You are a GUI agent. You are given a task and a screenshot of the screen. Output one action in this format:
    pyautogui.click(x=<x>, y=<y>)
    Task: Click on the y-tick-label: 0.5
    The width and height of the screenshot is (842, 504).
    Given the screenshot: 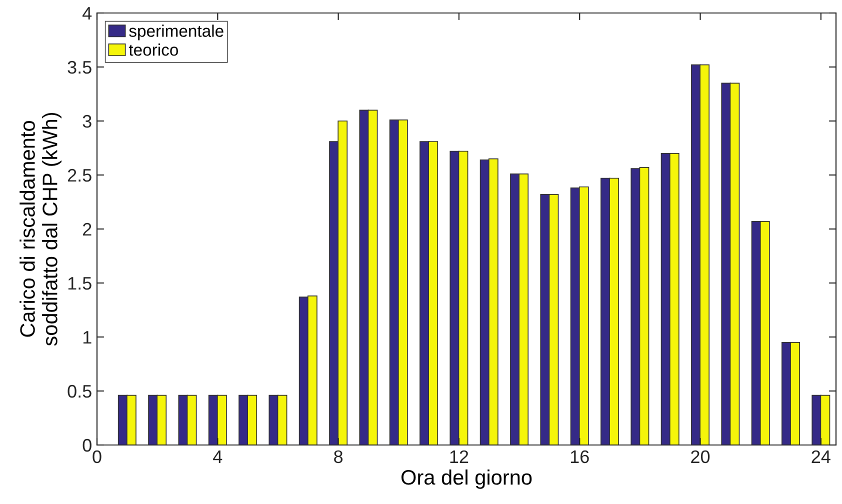 What is the action you would take?
    pyautogui.click(x=80, y=391)
    